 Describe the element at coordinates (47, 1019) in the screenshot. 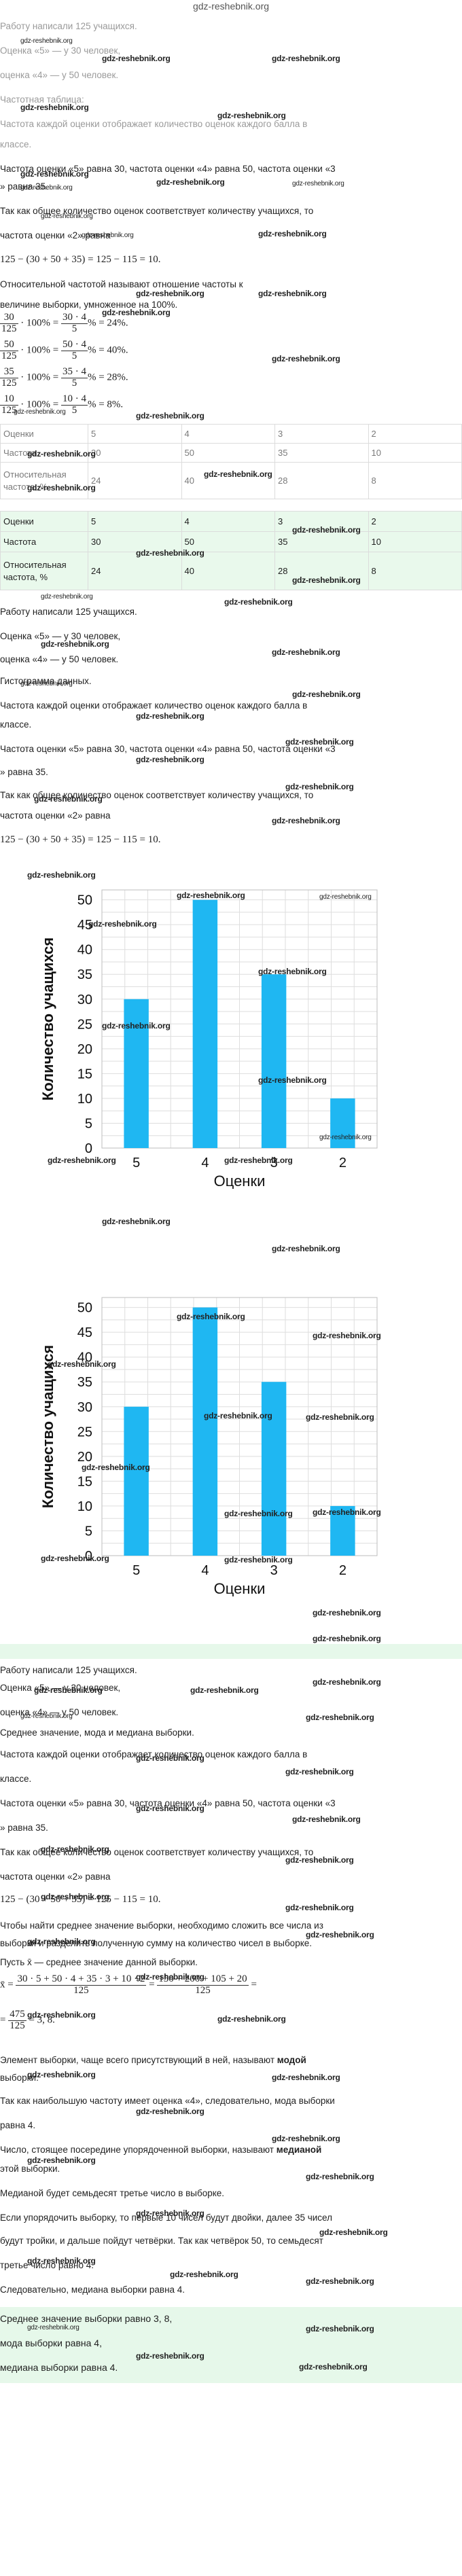

I see `y-axis-label: Количество учащихся` at that location.